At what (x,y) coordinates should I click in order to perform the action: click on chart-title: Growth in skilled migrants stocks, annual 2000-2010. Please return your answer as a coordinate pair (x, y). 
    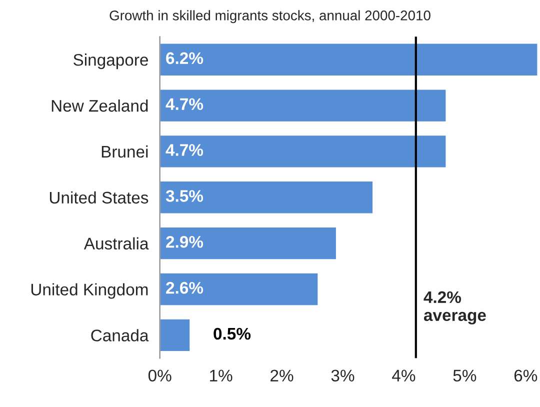
    Looking at the image, I should click on (270, 17).